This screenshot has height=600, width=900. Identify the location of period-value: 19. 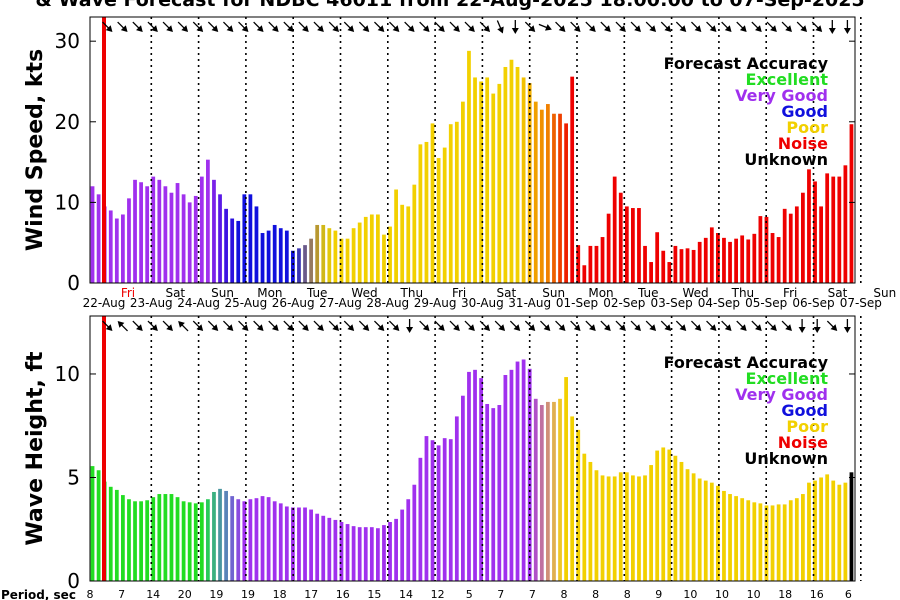
(216, 594).